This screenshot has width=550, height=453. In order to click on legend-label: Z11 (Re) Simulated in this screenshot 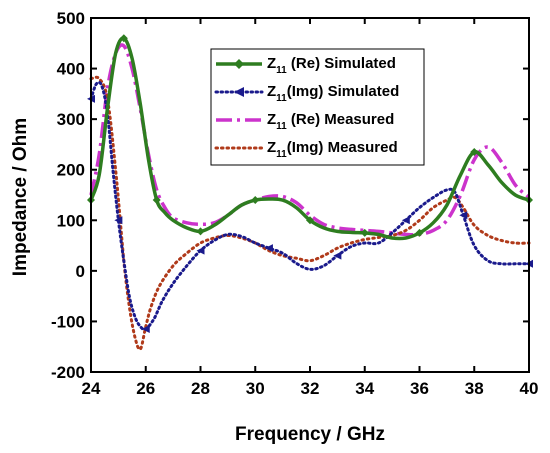, I will do `click(331, 65)`.